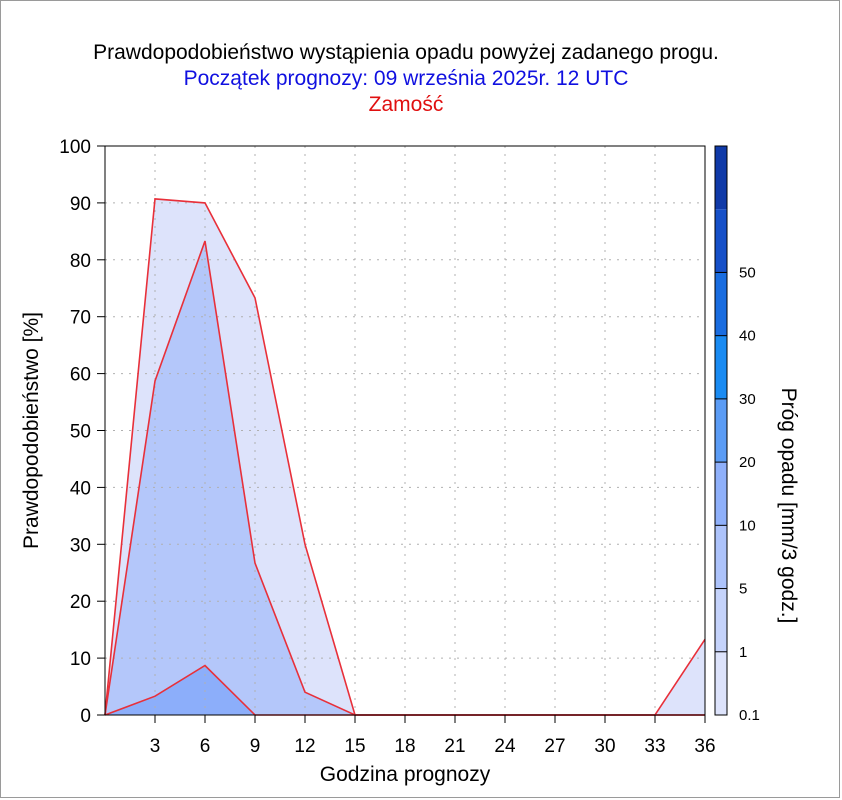 The height and width of the screenshot is (800, 842). What do you see at coordinates (454, 746) in the screenshot?
I see `x-tick-label: 21` at bounding box center [454, 746].